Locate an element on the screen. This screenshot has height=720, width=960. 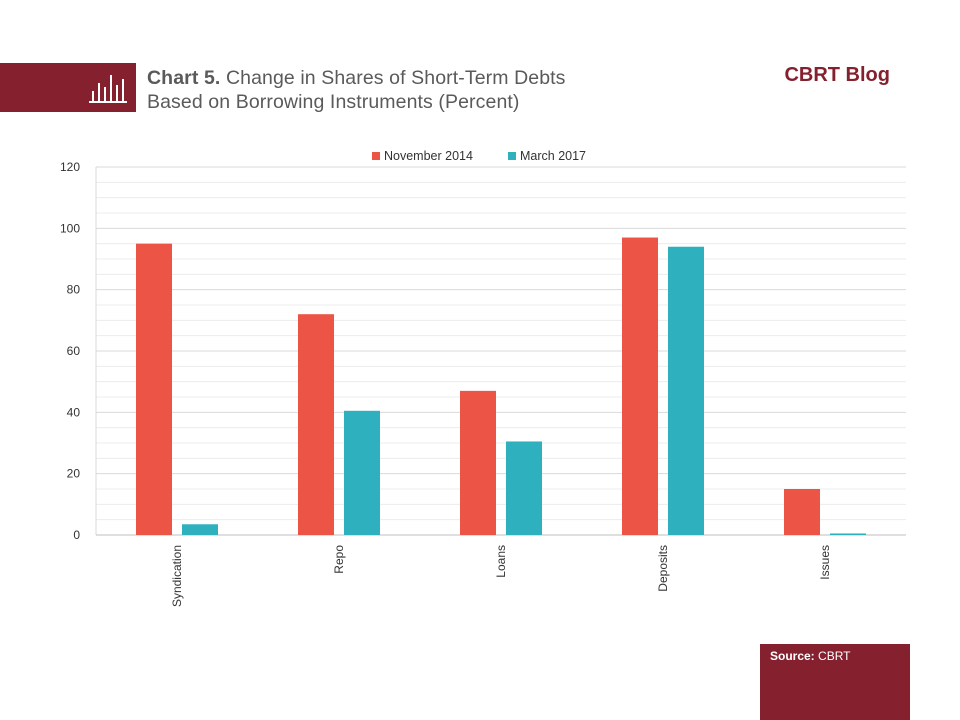
y-tick-label: 120 is located at coordinates (70, 167).